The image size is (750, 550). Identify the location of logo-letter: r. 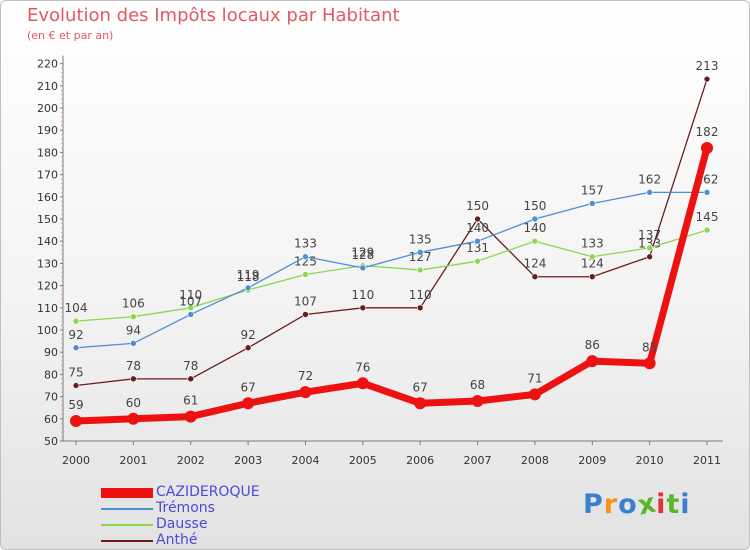
(611, 504).